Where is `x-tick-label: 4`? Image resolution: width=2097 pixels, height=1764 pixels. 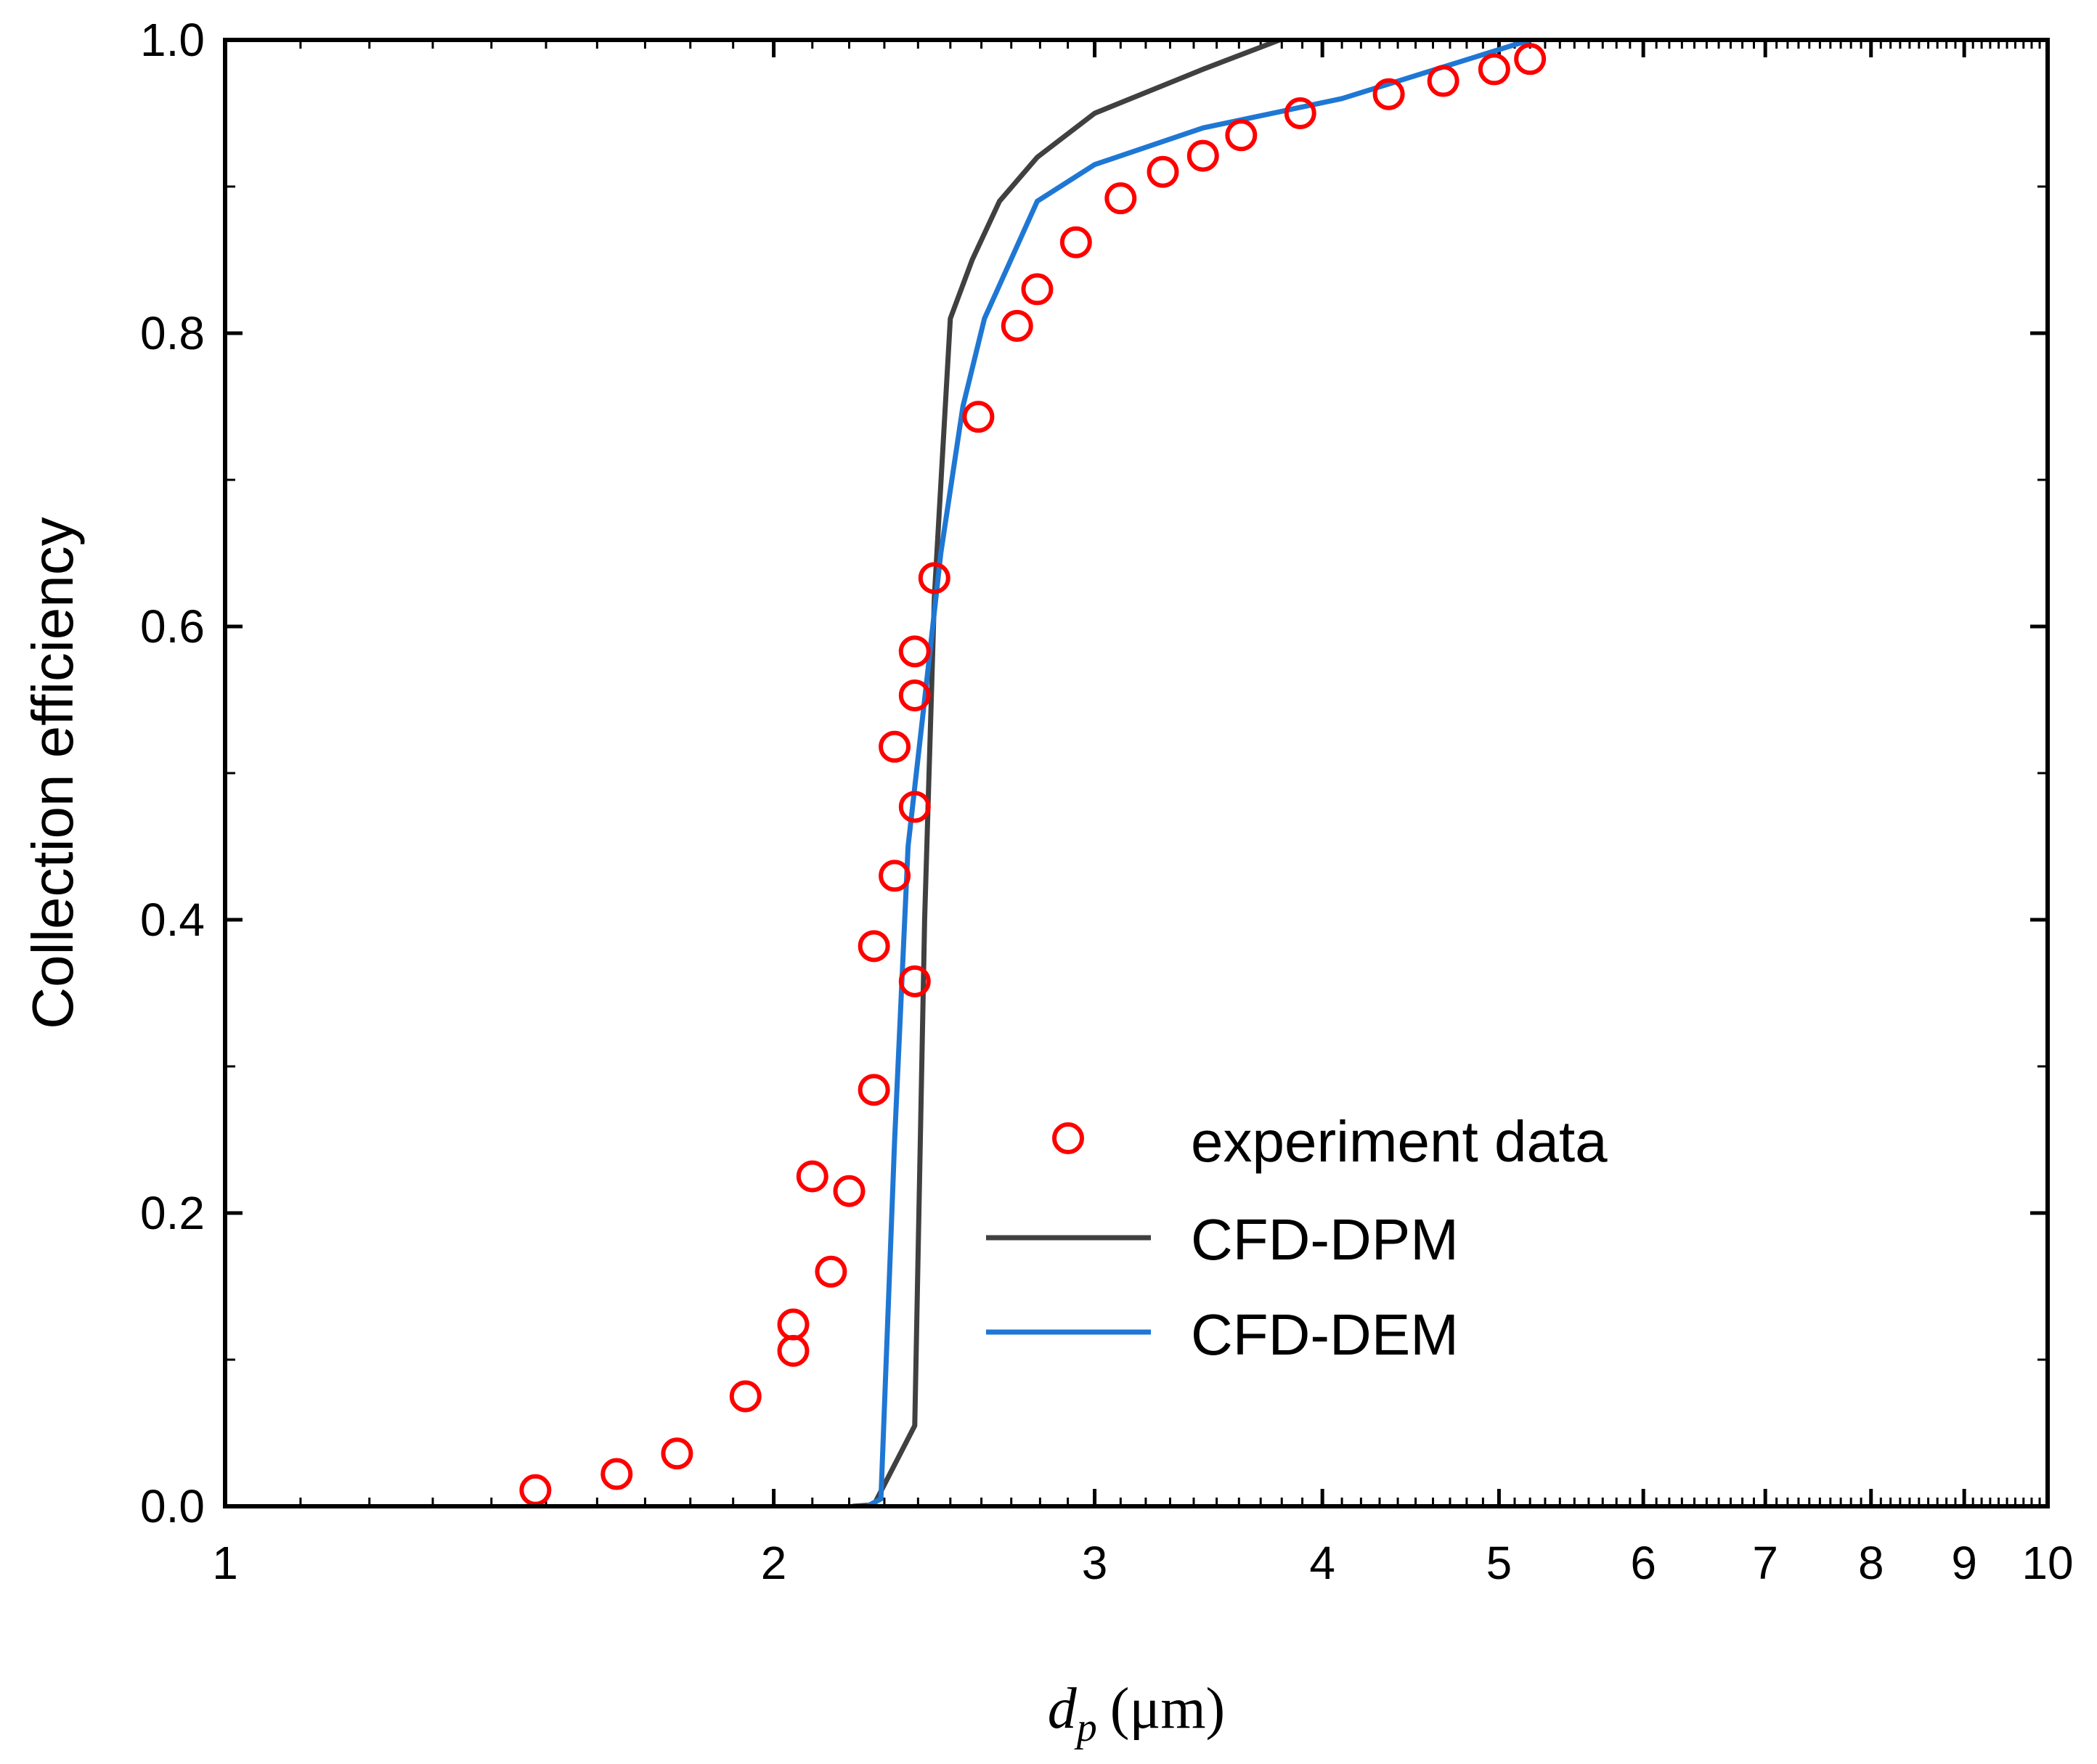 x-tick-label: 4 is located at coordinates (1322, 1563).